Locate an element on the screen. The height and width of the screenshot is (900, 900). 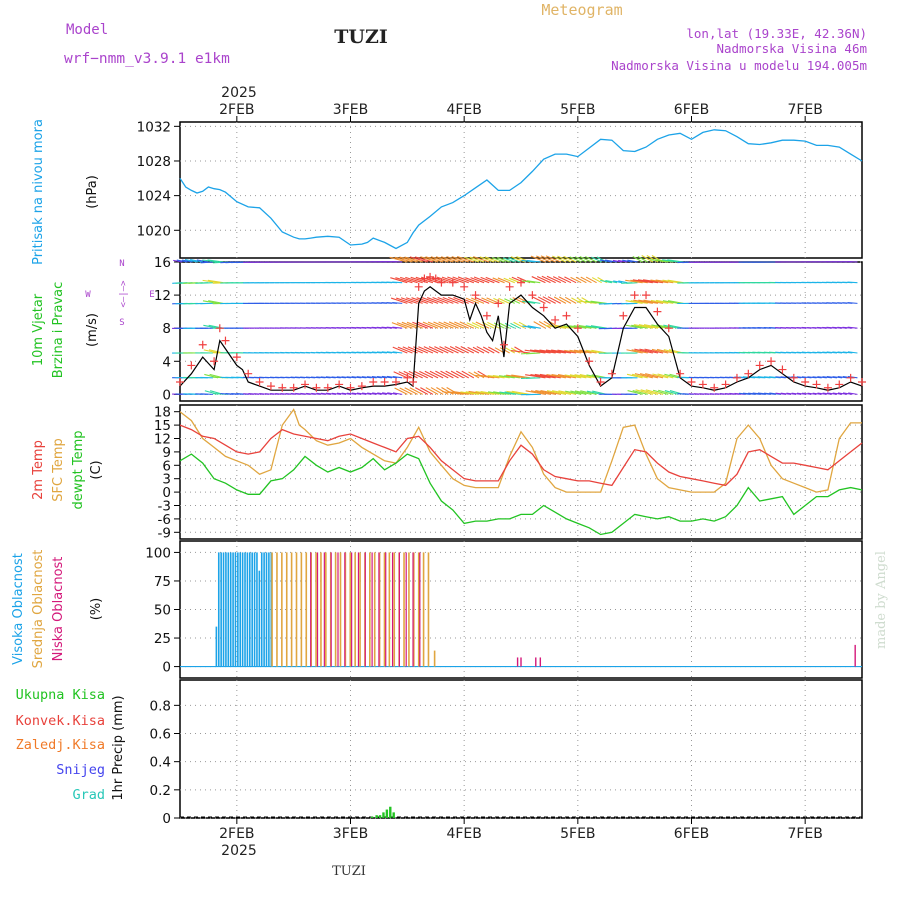
ytick-label: 25 is located at coordinates (162, 639).